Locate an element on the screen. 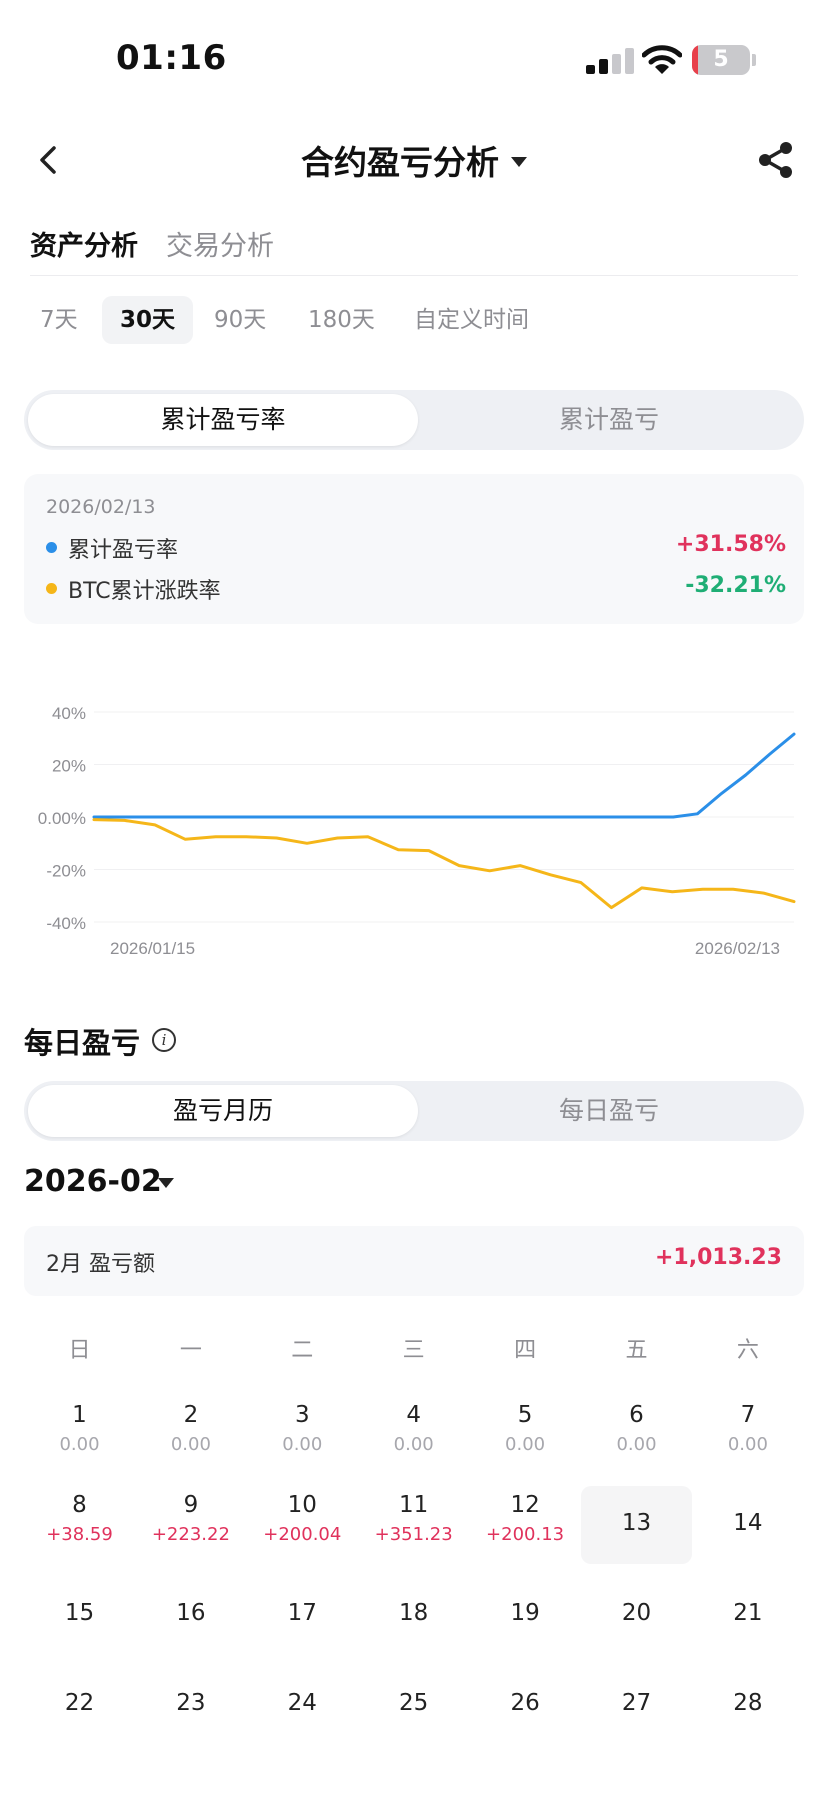  series-line-btc-rate is located at coordinates (444, 864).